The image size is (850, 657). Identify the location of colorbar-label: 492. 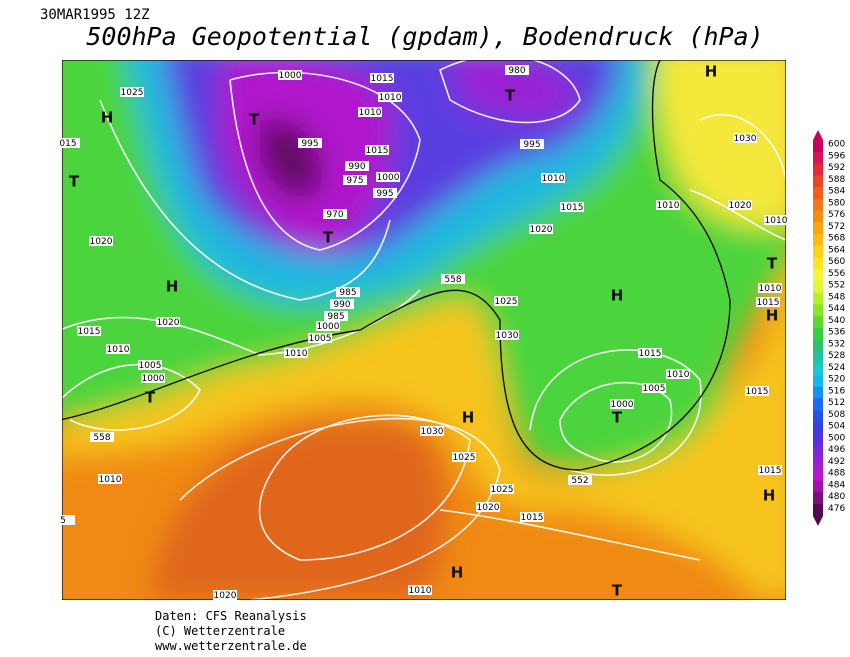
(836, 462).